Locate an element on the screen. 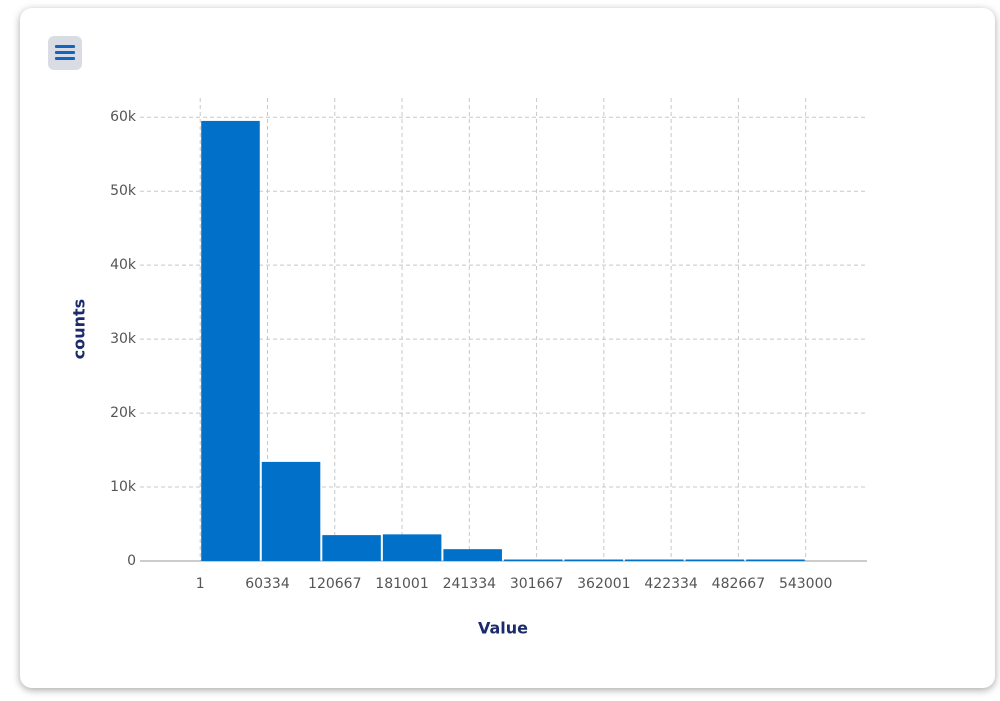 The height and width of the screenshot is (701, 1000). x-tick-label: 482667 is located at coordinates (738, 584).